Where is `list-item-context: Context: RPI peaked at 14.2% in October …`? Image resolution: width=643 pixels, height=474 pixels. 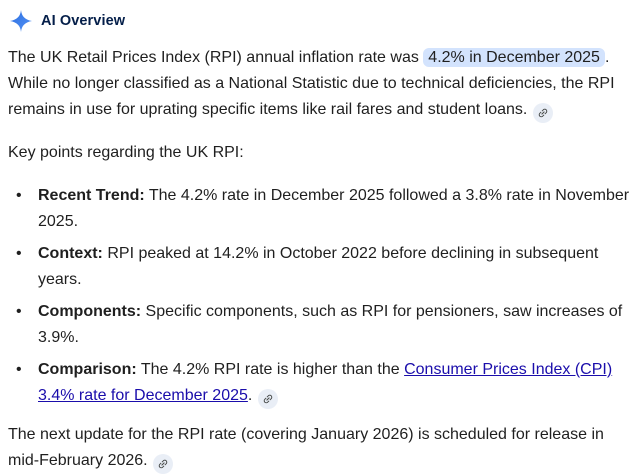 list-item-context: Context: RPI peaked at 14.2% in October … is located at coordinates (329, 267).